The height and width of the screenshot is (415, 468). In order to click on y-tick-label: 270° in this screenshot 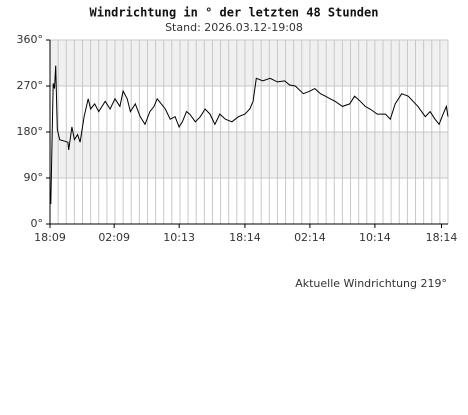, I will do `click(30, 85)`.